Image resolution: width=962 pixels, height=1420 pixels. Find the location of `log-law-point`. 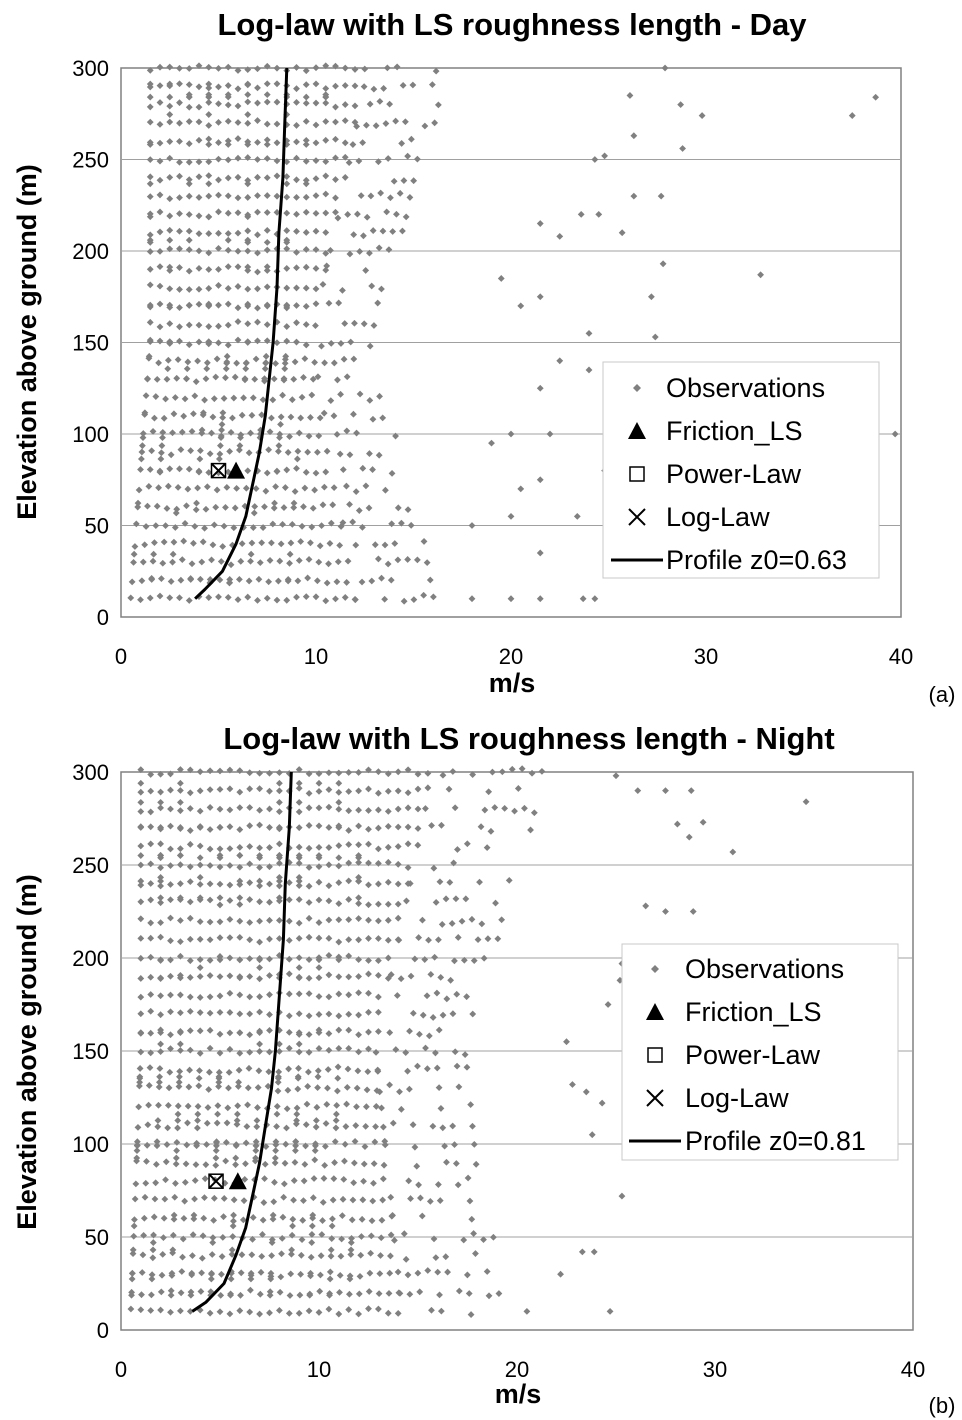

log-law-point is located at coordinates (216, 1181).